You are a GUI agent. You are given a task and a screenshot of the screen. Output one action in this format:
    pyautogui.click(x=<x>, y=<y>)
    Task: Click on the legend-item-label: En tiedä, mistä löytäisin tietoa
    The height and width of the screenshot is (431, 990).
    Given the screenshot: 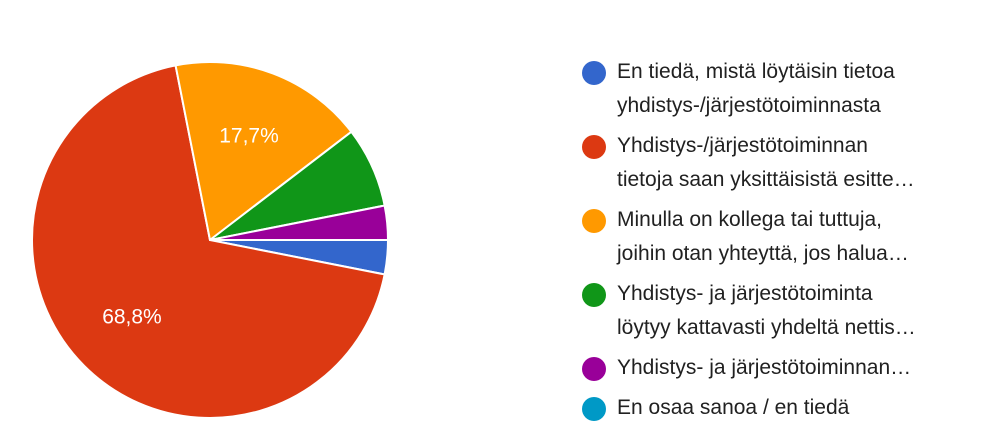 What is the action you would take?
    pyautogui.click(x=756, y=71)
    